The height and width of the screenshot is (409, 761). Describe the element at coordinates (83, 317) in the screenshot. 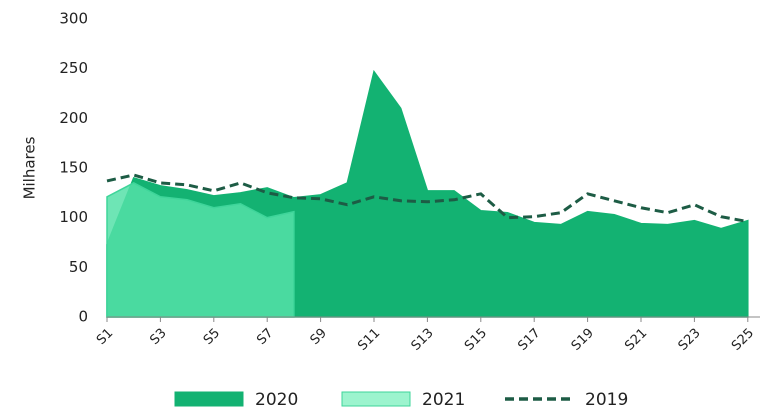

I see `y-tick-label: 0` at that location.